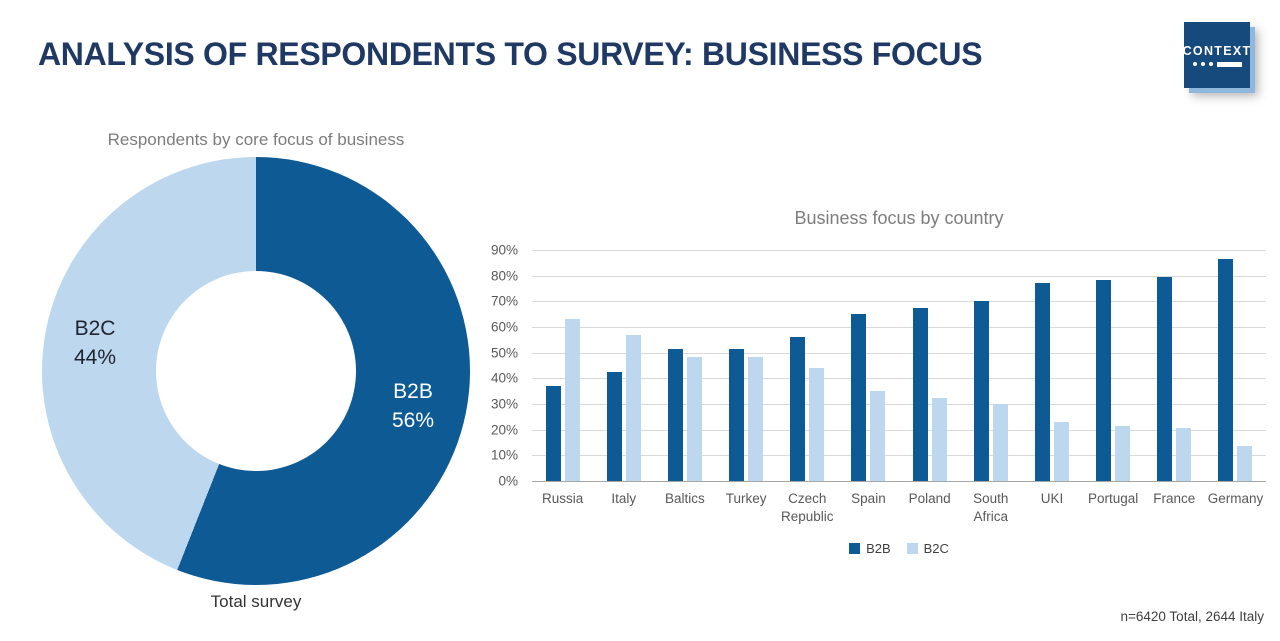 The image size is (1280, 641). What do you see at coordinates (1229, 64) in the screenshot?
I see `logo-bar-icon` at bounding box center [1229, 64].